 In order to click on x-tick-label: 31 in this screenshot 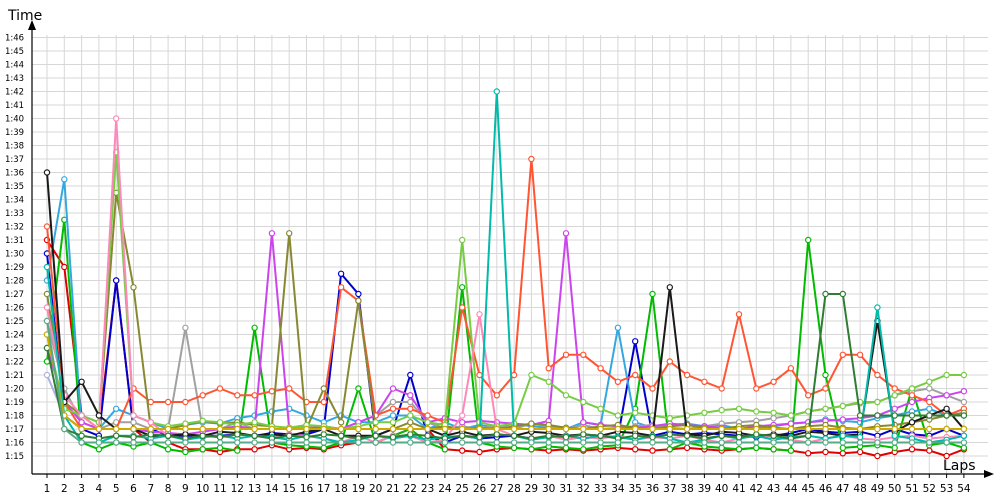, I will do `click(565, 489)`.